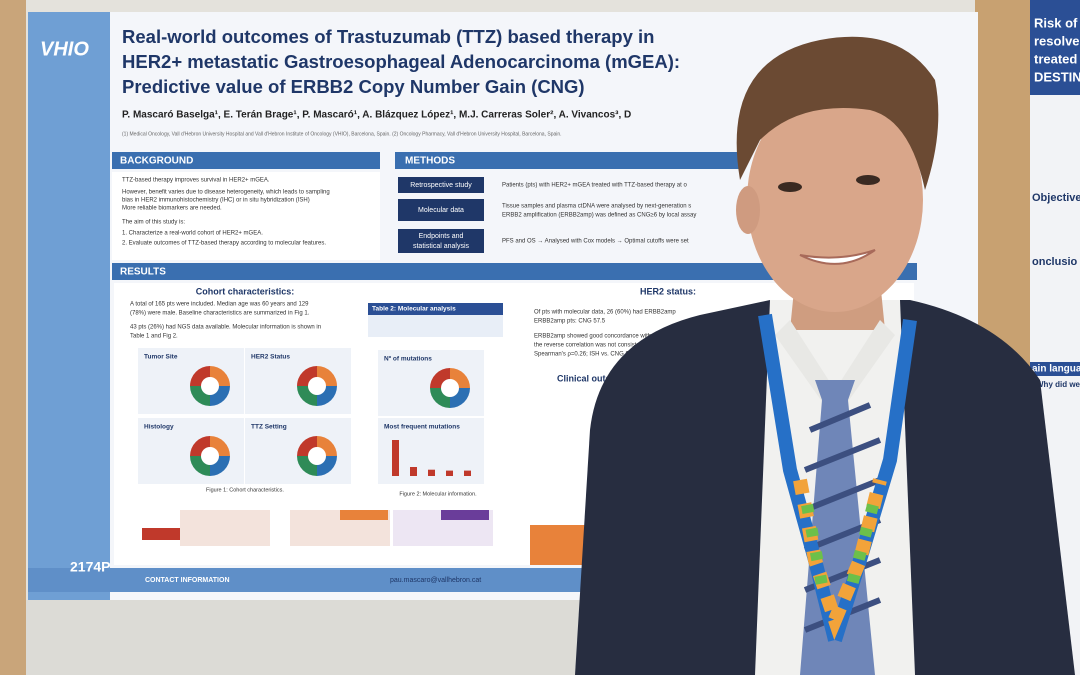  Describe the element at coordinates (837, 113) in the screenshot. I see `hair` at that location.